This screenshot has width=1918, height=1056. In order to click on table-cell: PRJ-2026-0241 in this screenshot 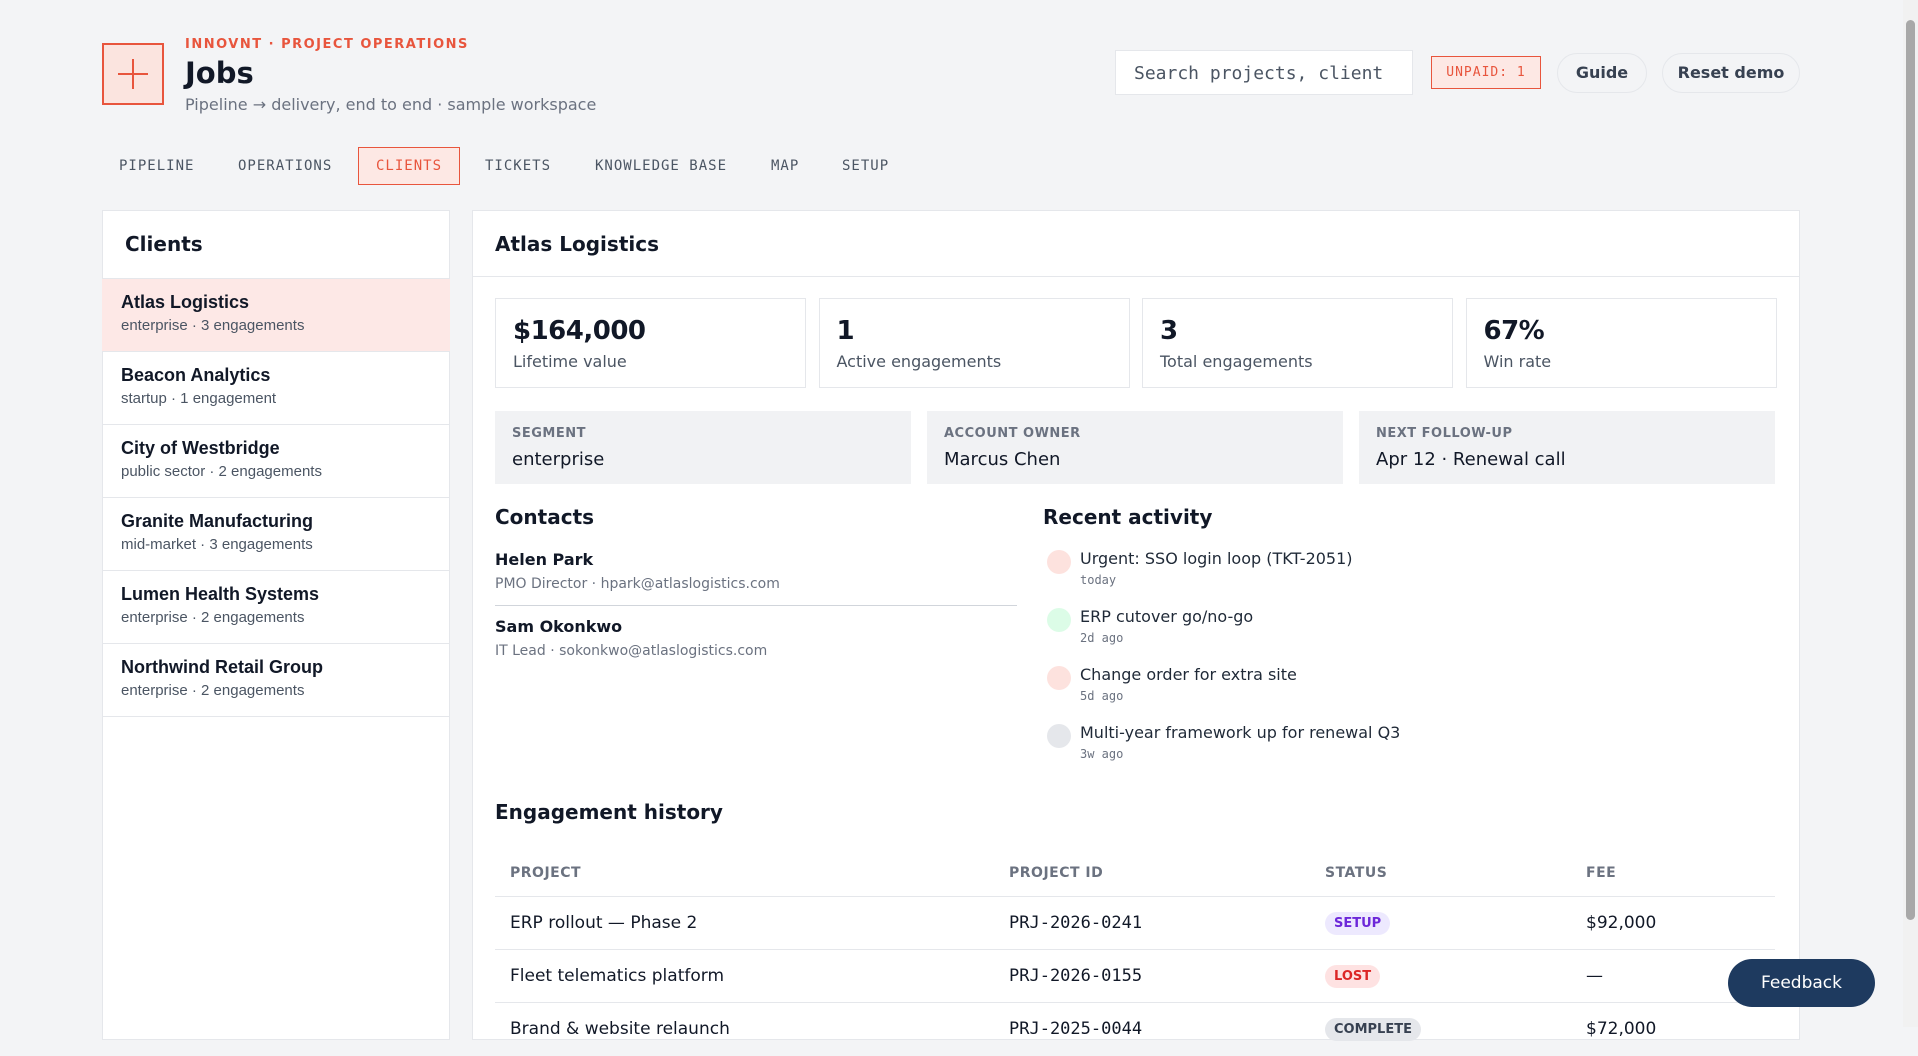, I will do `click(1076, 923)`.